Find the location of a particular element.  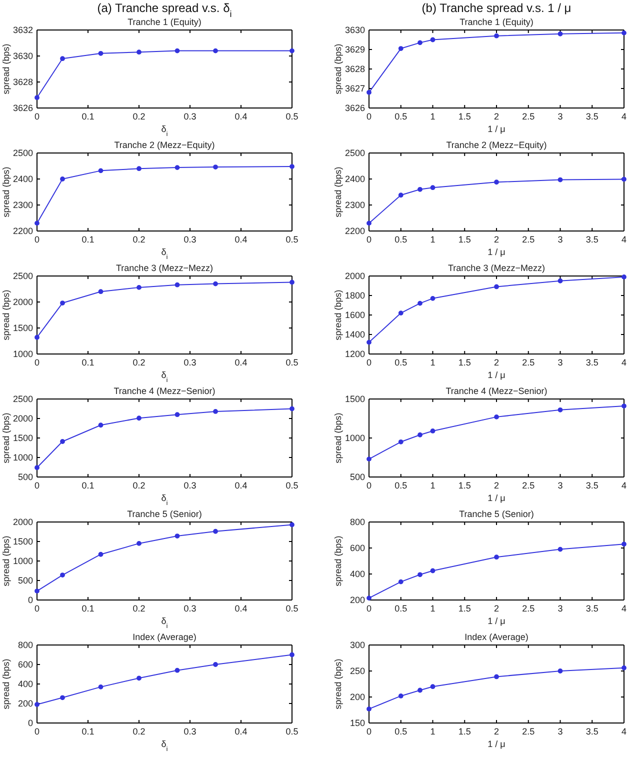

y-tick-label: 1400 is located at coordinates (354, 334).